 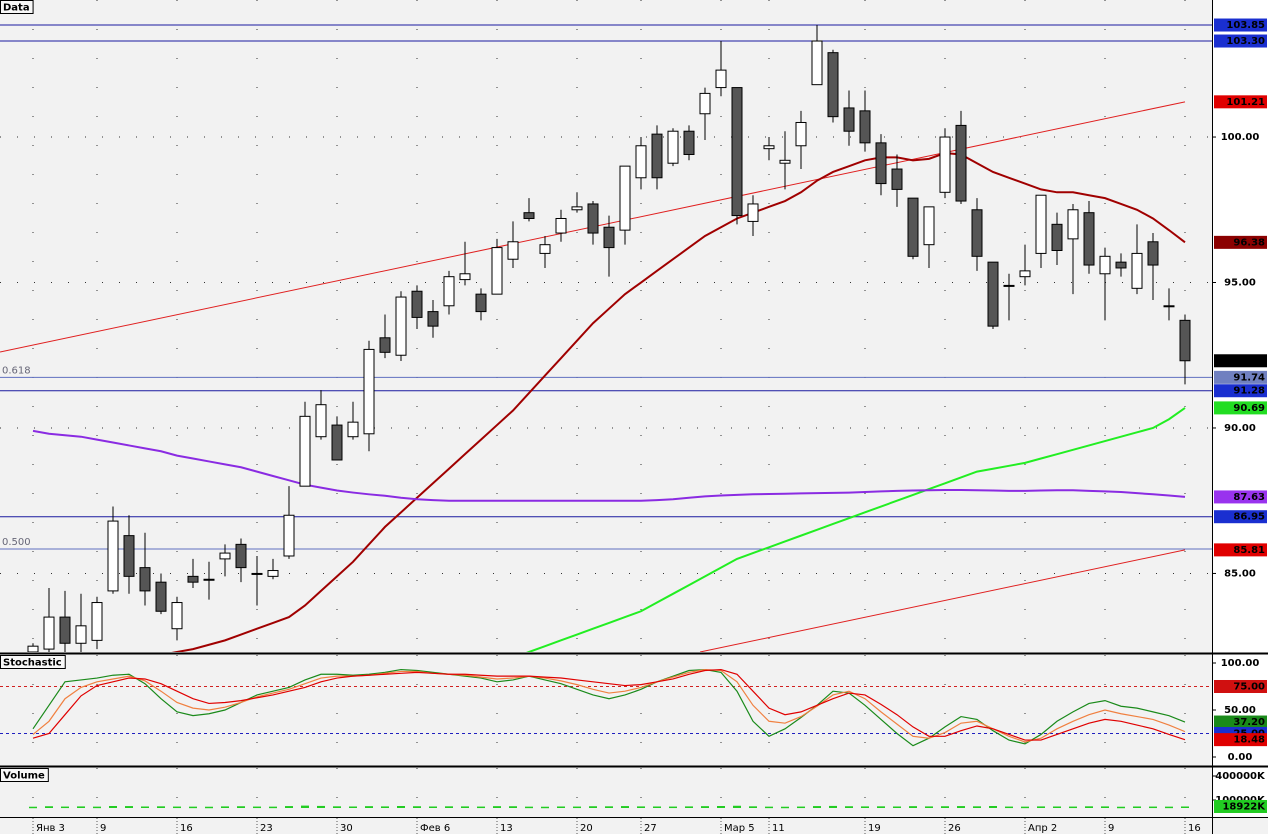 I want to click on panel-title: Data, so click(x=16, y=8).